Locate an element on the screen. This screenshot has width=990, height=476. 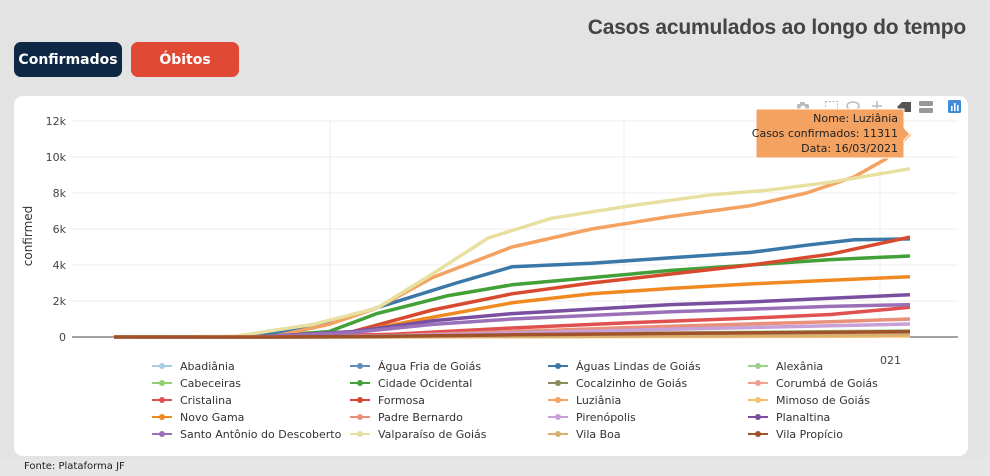
legend-item: Pirenópolis is located at coordinates (592, 417).